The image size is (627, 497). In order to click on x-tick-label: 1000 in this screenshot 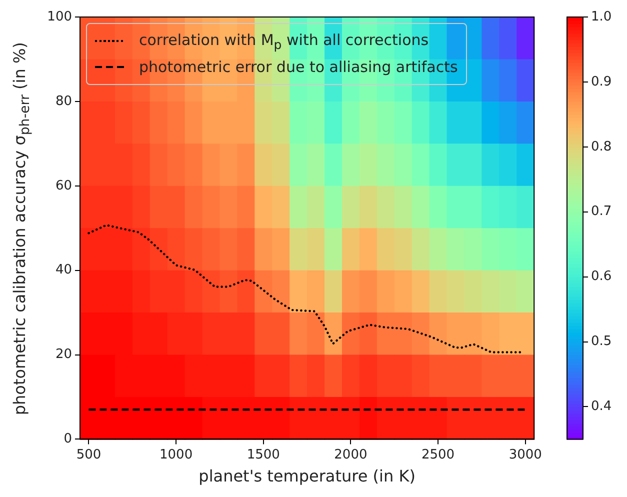, I will do `click(176, 454)`.